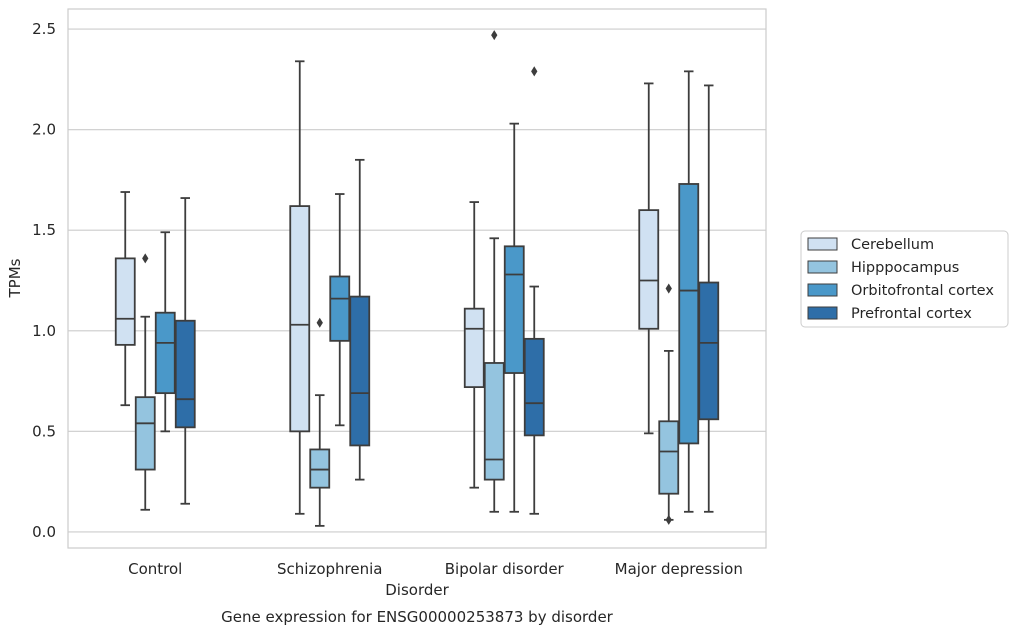 The image size is (1018, 634). Describe the element at coordinates (911, 314) in the screenshot. I see `legend-label: Prefrontal cortex` at that location.